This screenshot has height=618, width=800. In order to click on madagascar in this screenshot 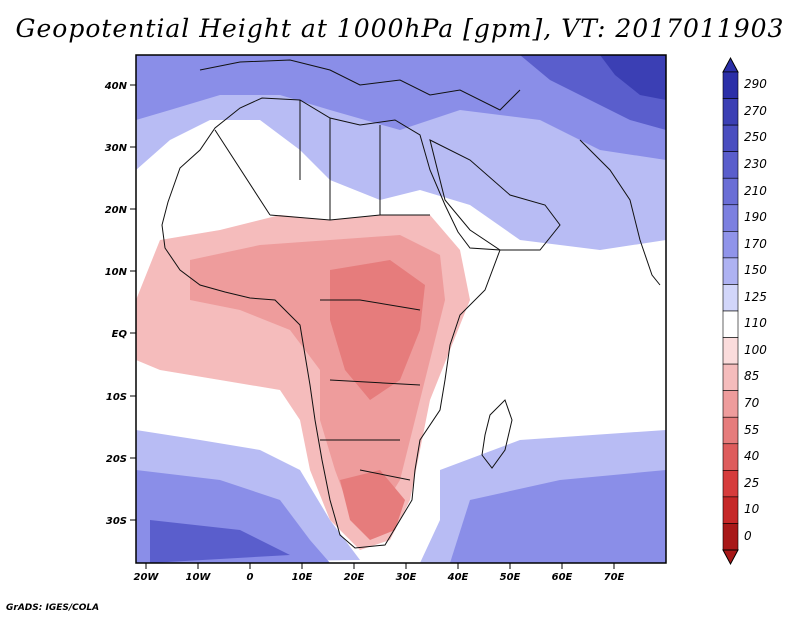, I will do `click(497, 434)`.